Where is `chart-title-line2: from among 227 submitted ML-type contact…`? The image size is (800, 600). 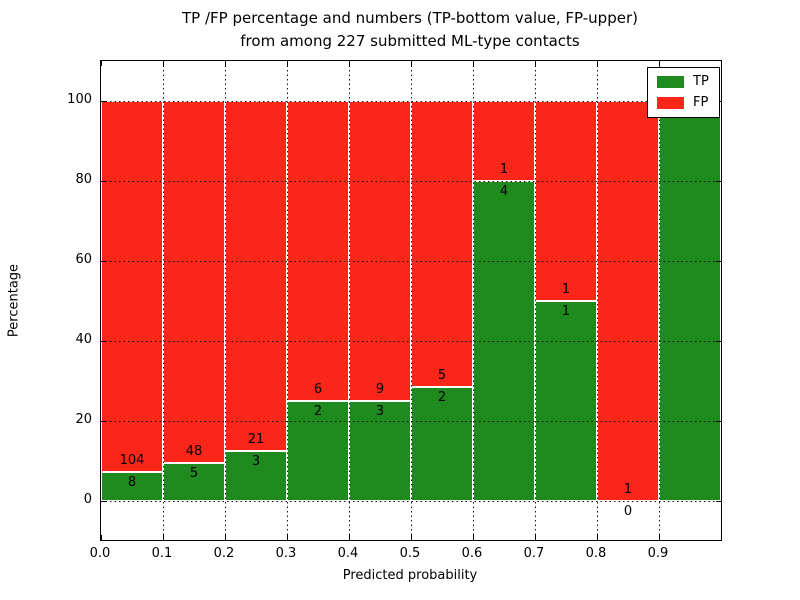 chart-title-line2: from among 227 submitted ML-type contact… is located at coordinates (410, 41).